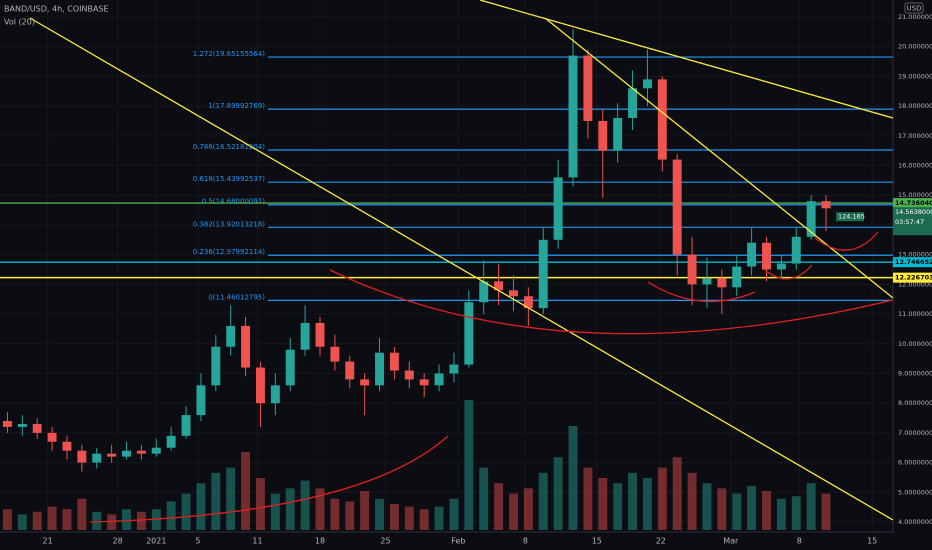 This screenshot has height=550, width=932. I want to click on price-tag-label: 14.73604097, so click(913, 203).